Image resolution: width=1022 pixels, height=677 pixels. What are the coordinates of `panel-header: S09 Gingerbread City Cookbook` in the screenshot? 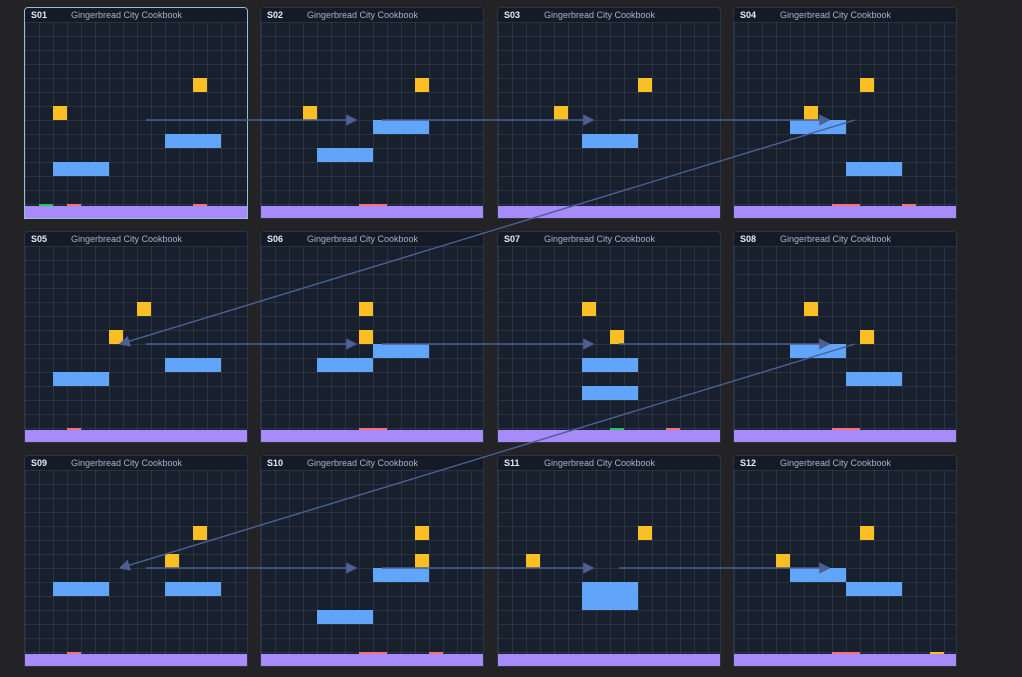 It's located at (136, 463).